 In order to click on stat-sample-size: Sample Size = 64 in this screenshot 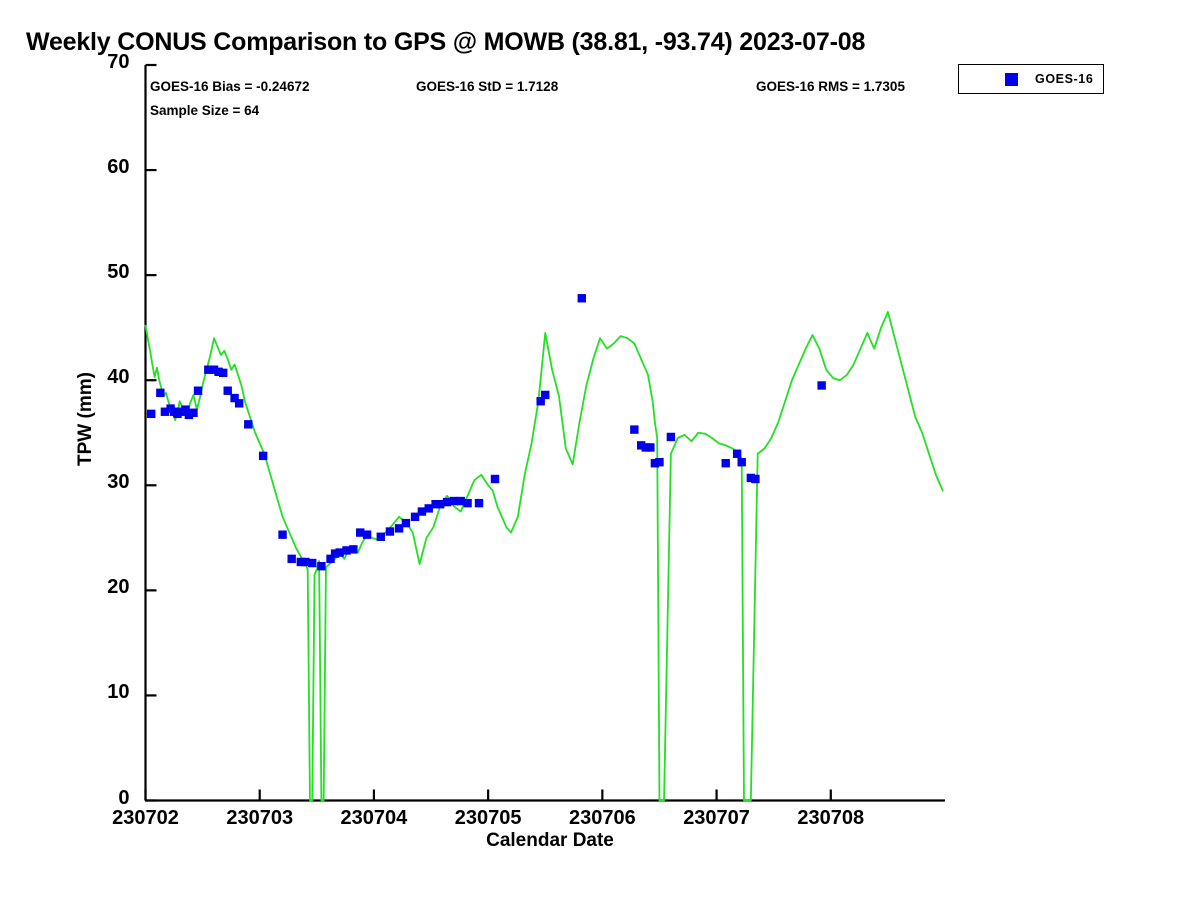, I will do `click(205, 110)`.